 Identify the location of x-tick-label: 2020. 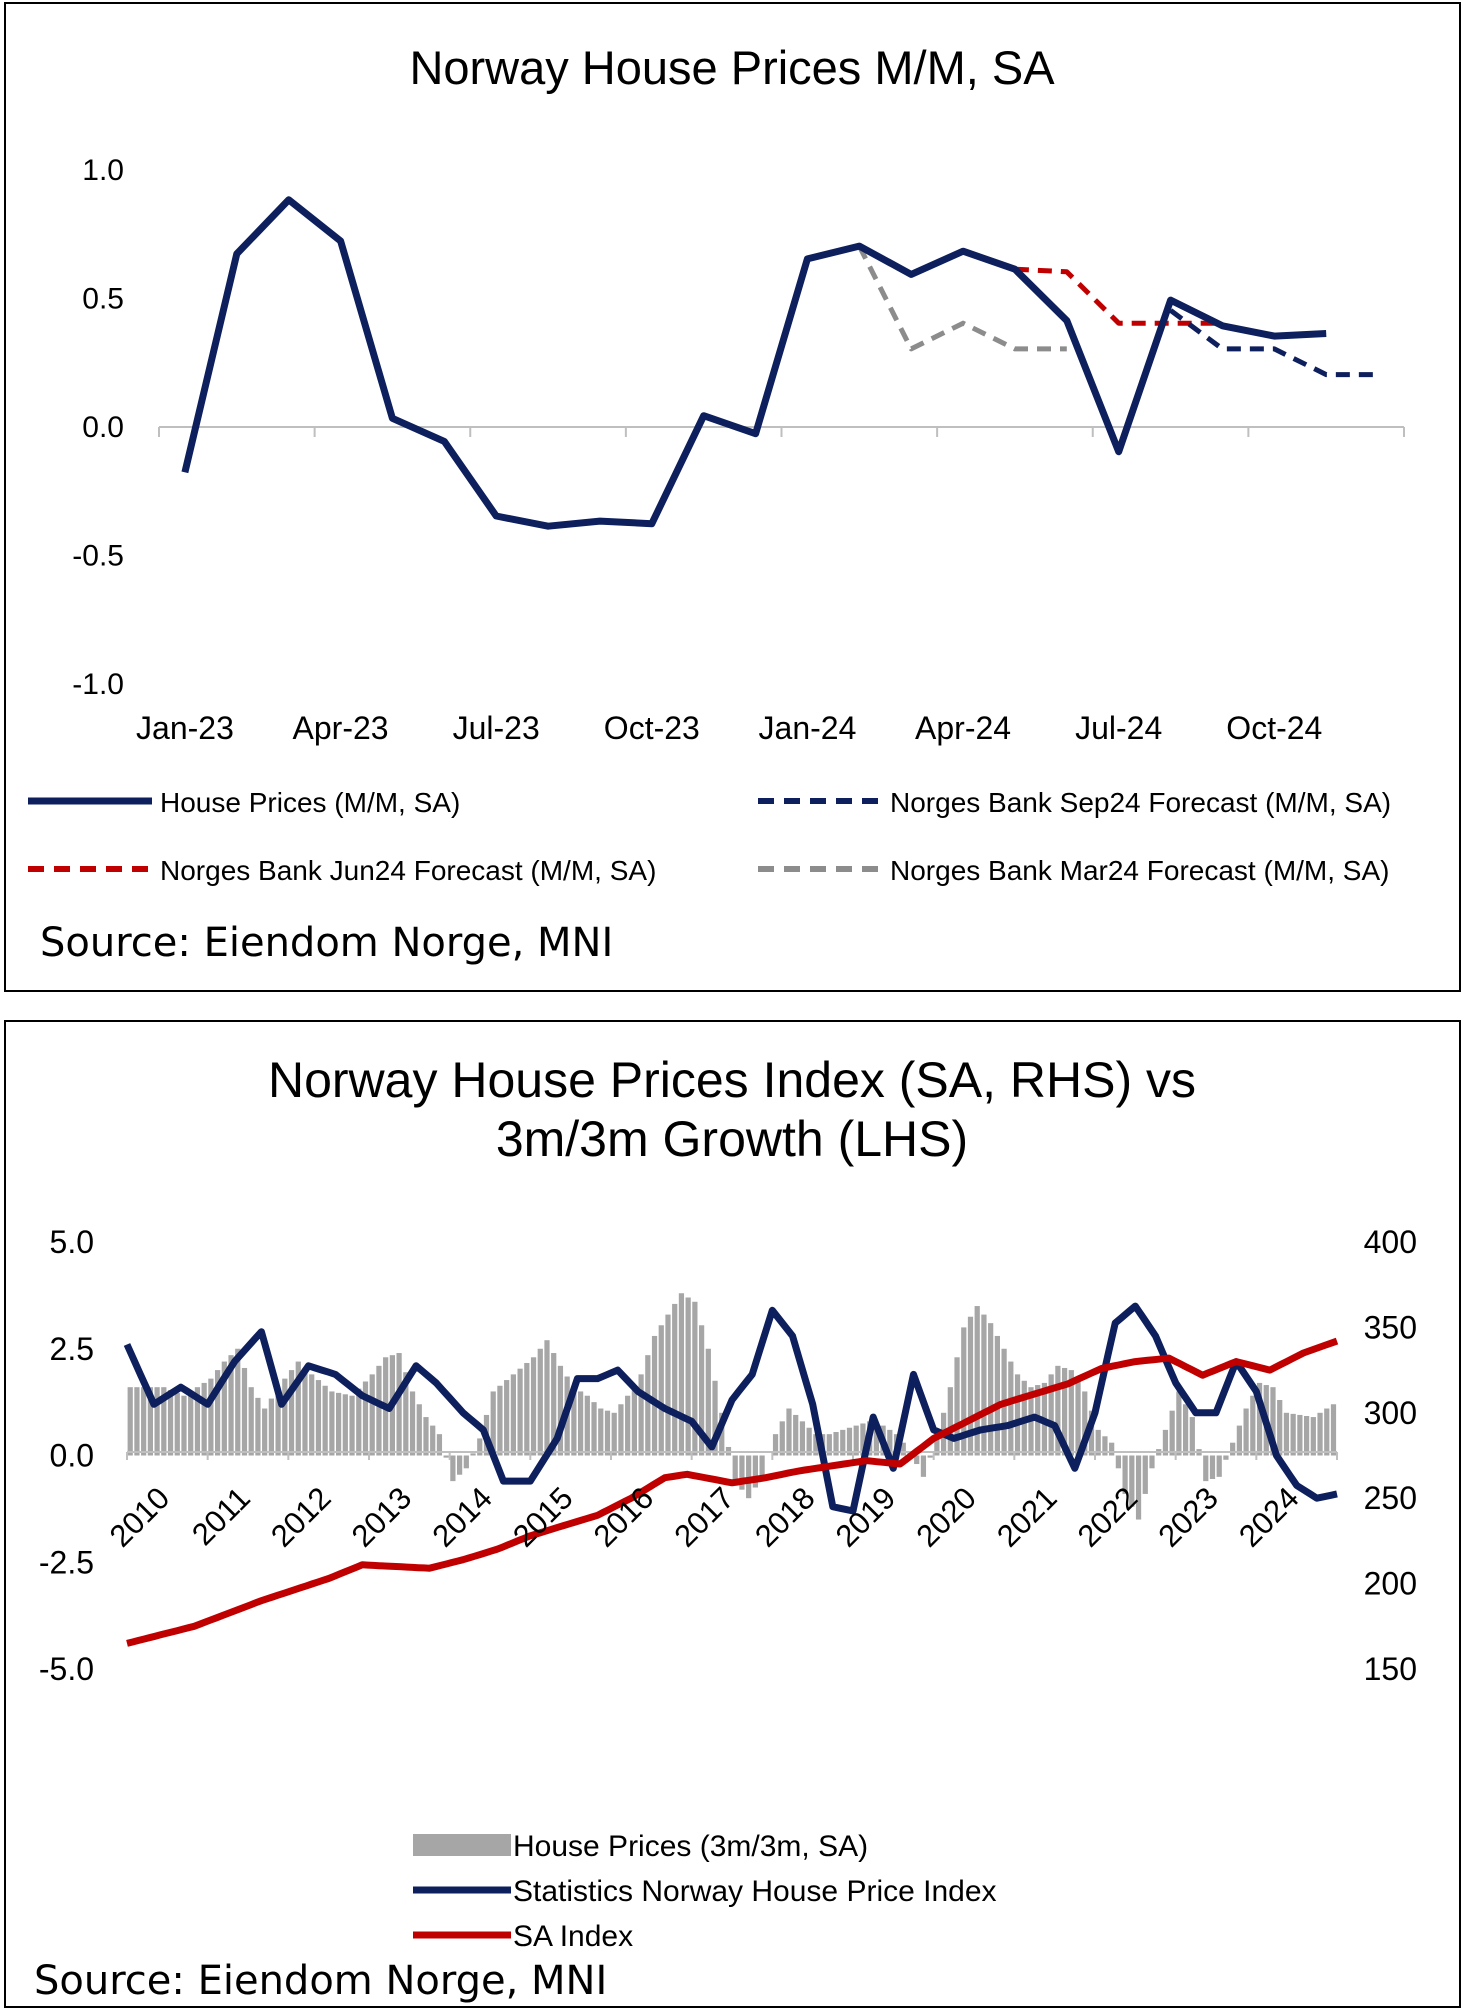
(946, 1517).